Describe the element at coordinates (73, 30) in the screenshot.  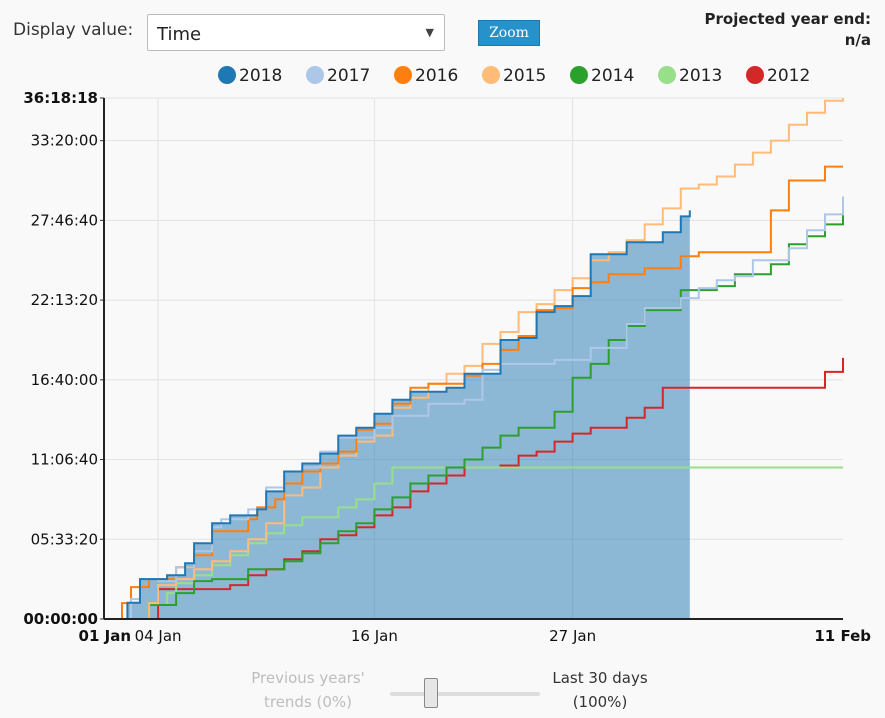
I see `display-value-label: Display value:` at that location.